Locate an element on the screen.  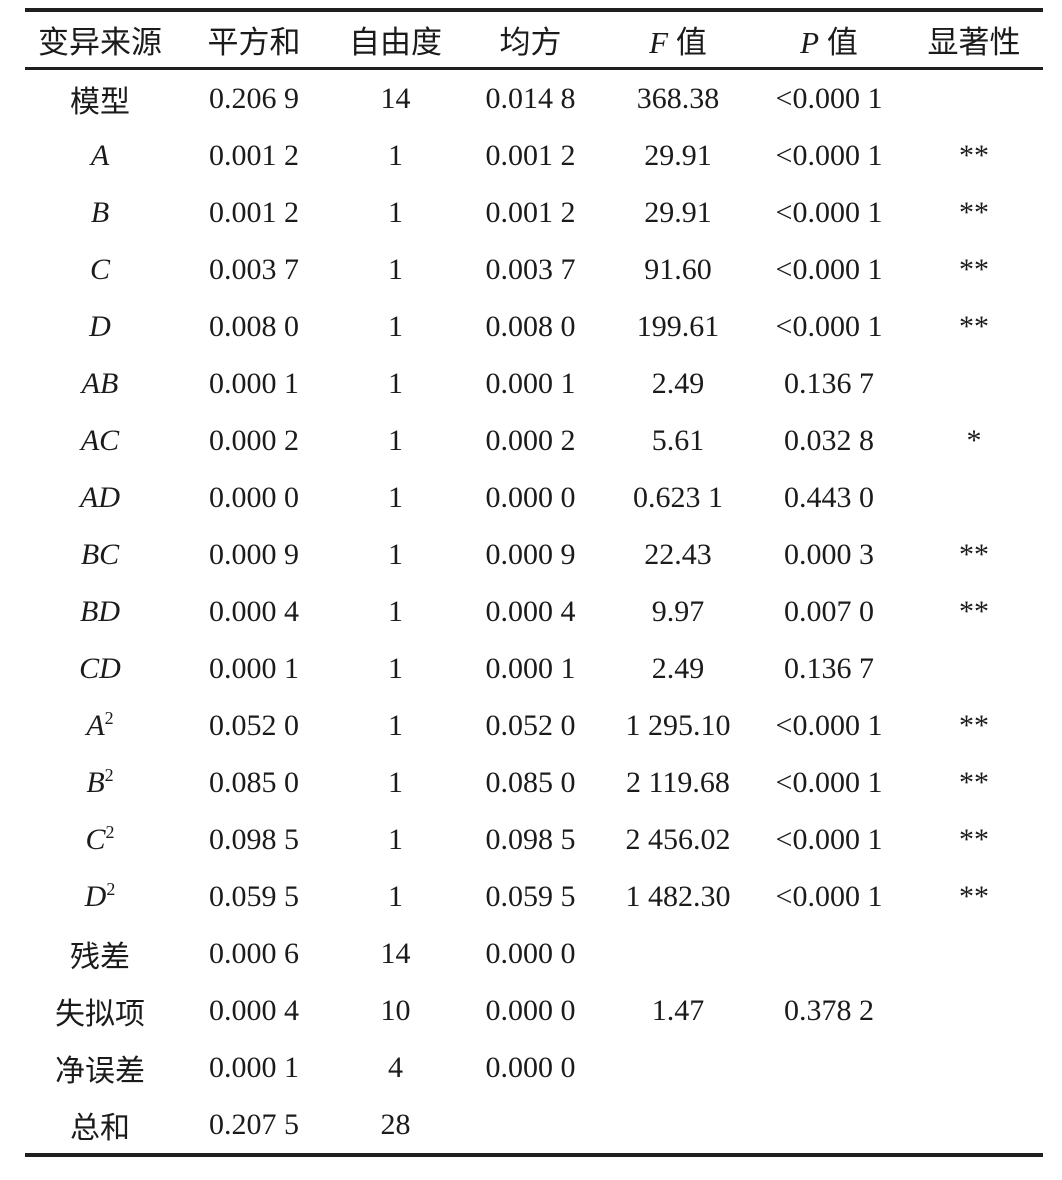
anova-table-header: 变异来源 平方和 自由度 均方 F 值 P 值 显著性 is located at coordinates (534, 40).